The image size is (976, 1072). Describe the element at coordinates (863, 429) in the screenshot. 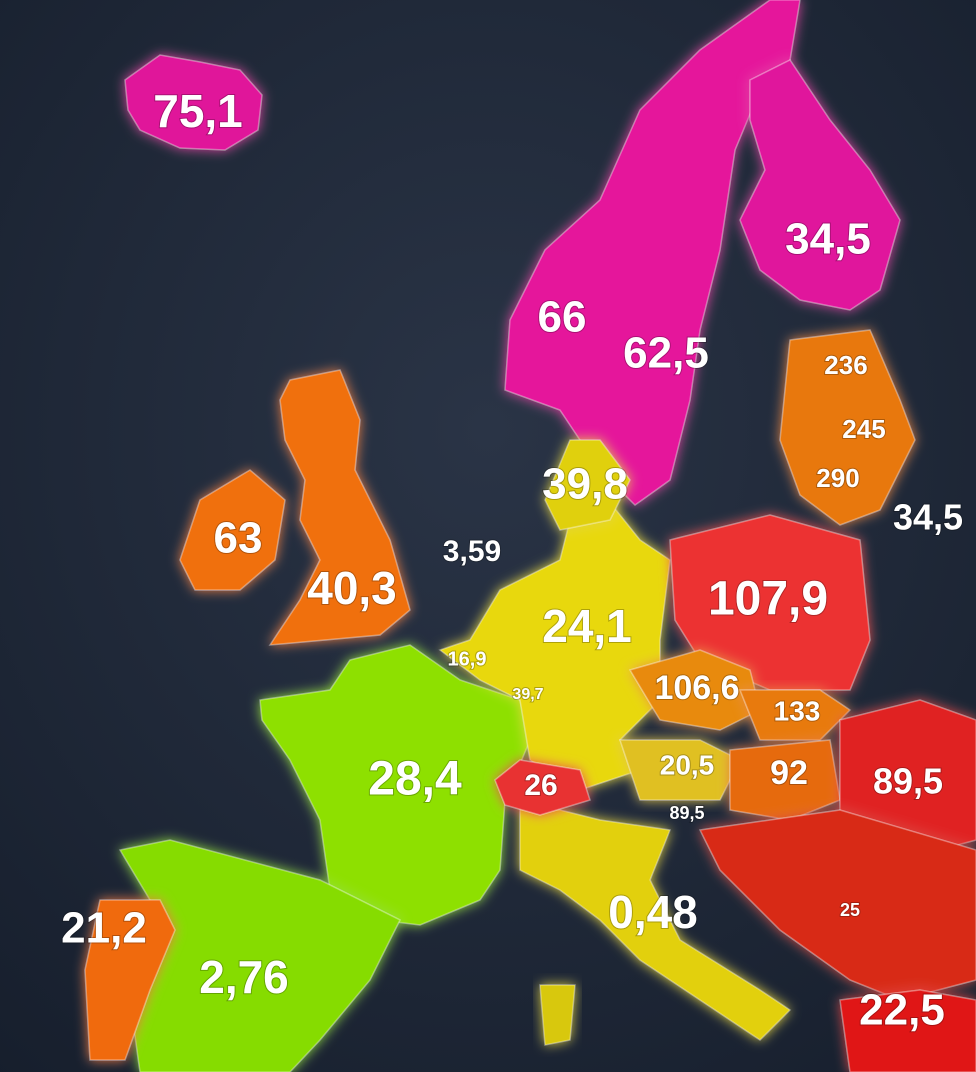

I see `region-label: 245` at that location.